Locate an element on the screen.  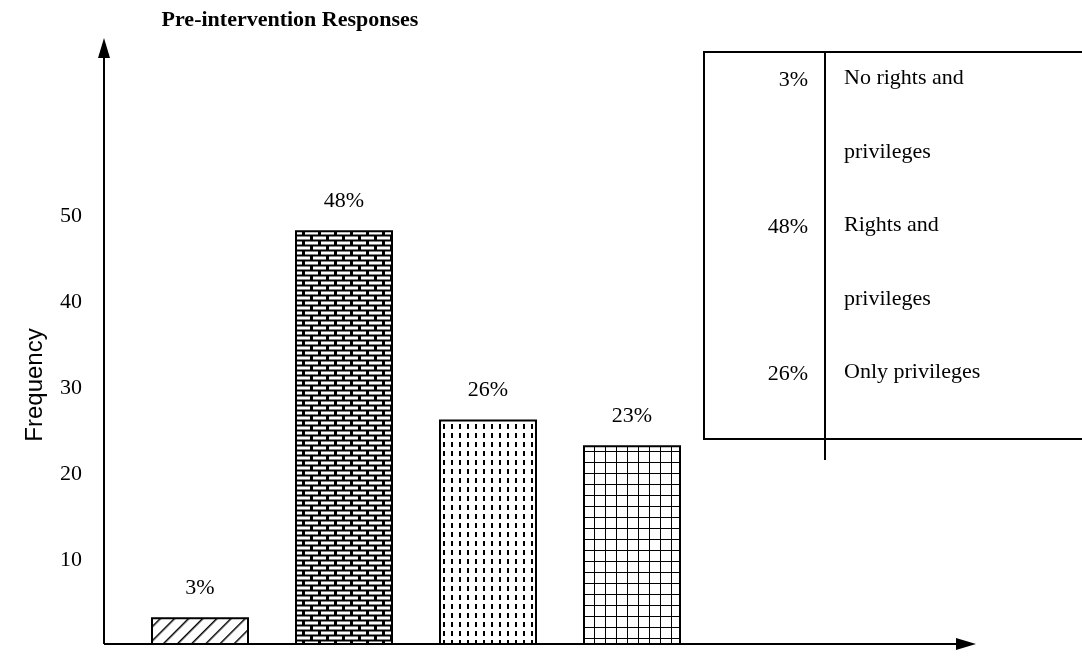
chart-title: Pre-intervention Responses is located at coordinates (290, 19).